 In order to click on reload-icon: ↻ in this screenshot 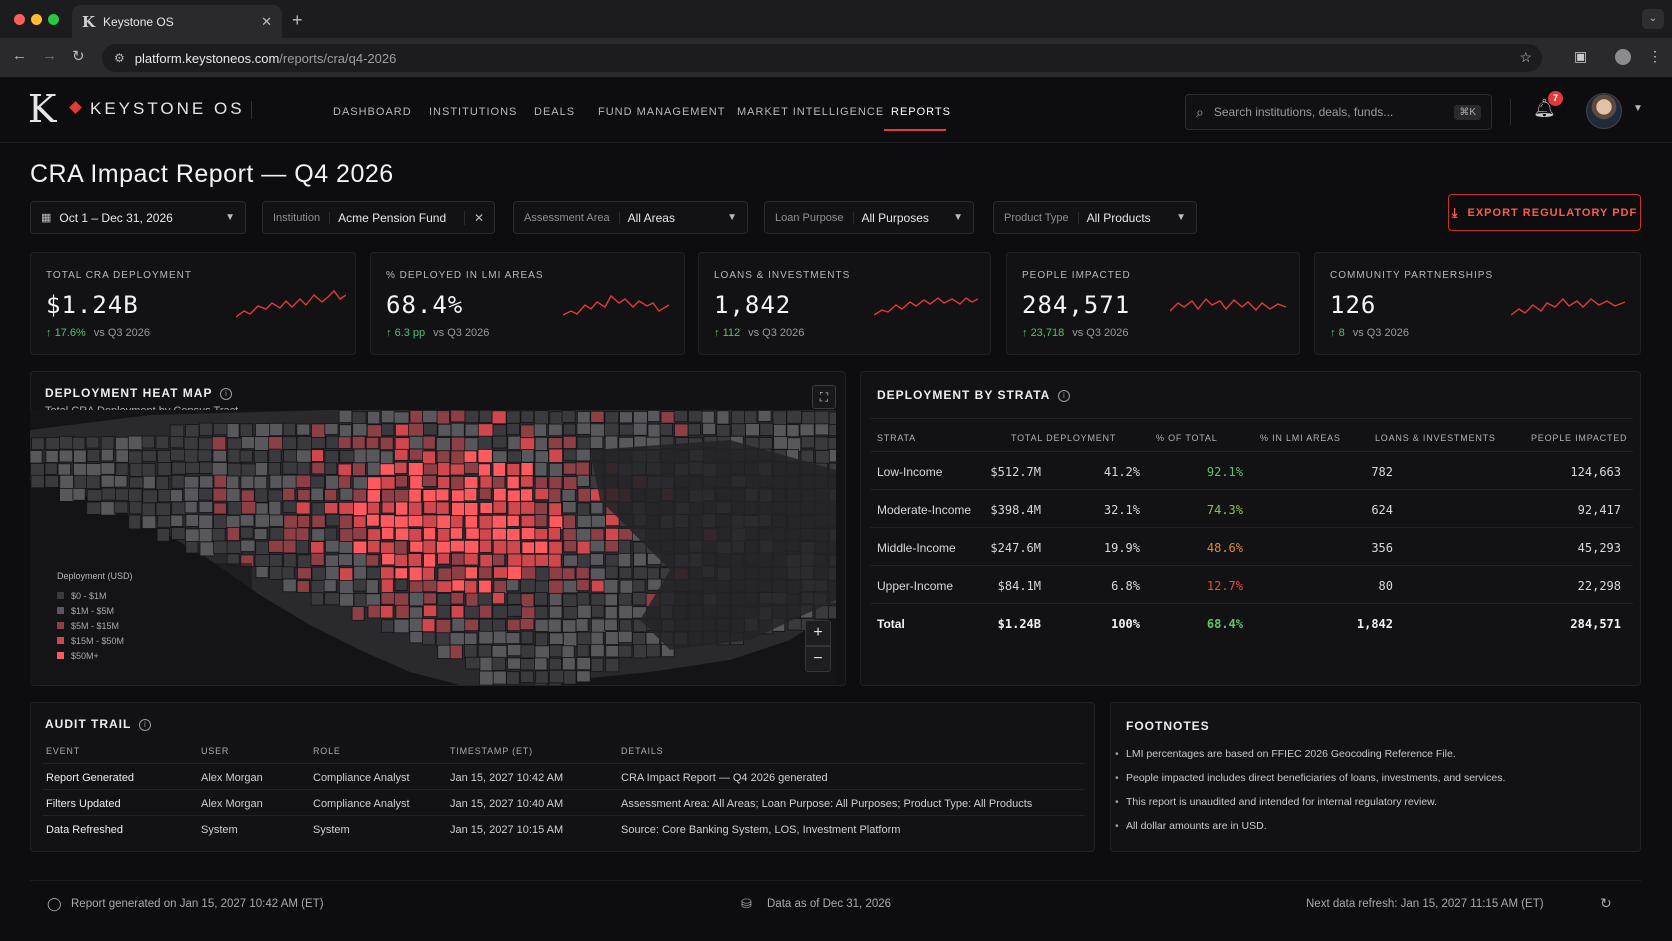, I will do `click(78, 56)`.